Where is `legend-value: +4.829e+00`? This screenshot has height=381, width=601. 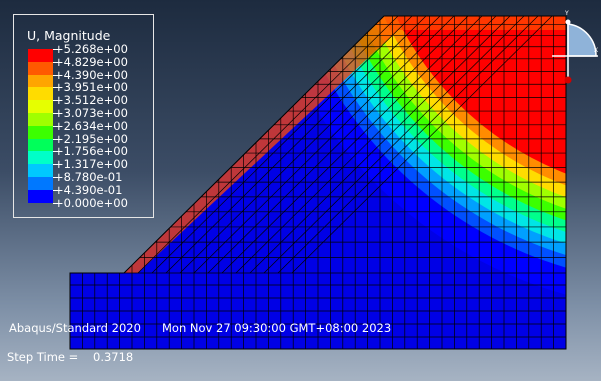
legend-value: +4.829e+00 is located at coordinates (91, 61).